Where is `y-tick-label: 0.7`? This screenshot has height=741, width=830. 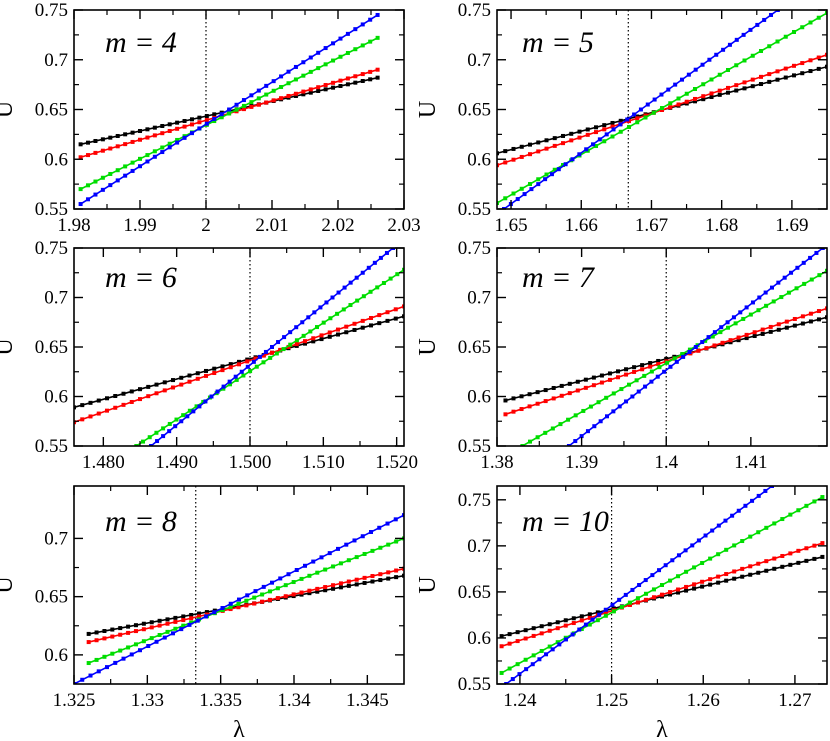 y-tick-label: 0.7 is located at coordinates (479, 60).